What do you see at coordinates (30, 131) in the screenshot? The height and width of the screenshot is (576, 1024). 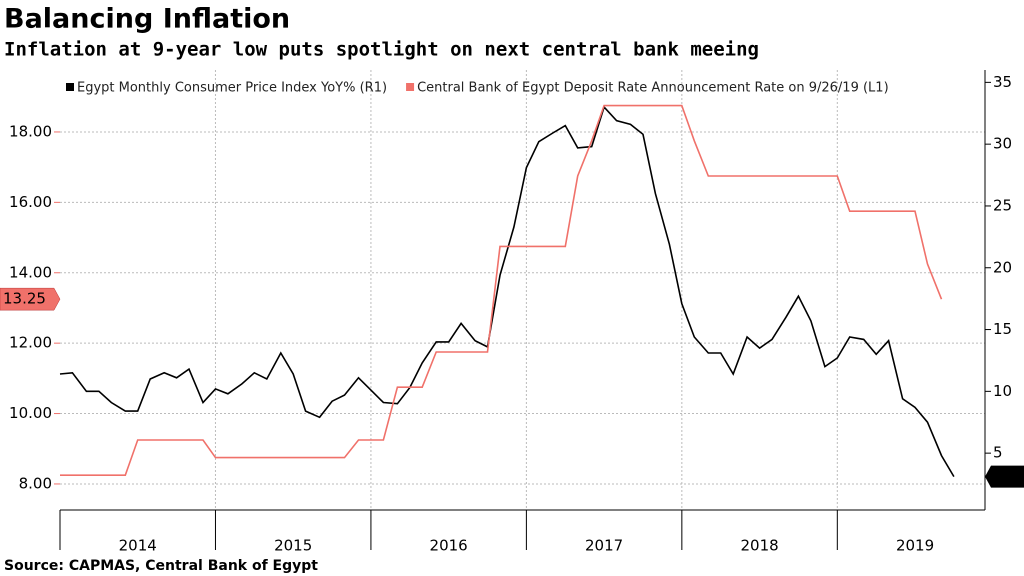 I see `y-tick-label: 18.00` at bounding box center [30, 131].